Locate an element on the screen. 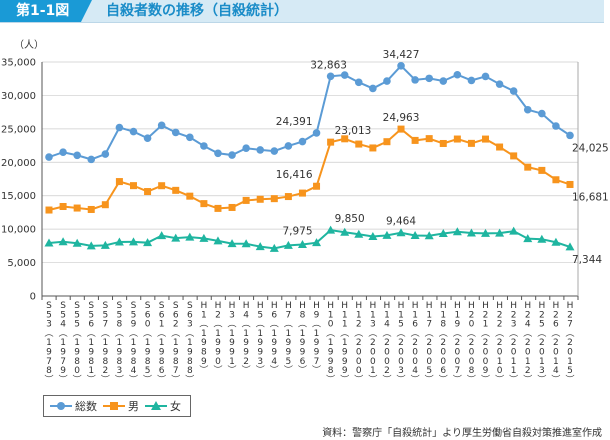  x-tick-label: S 5 5 ︵ 1 9 8 0 ︶ is located at coordinates (77, 343).